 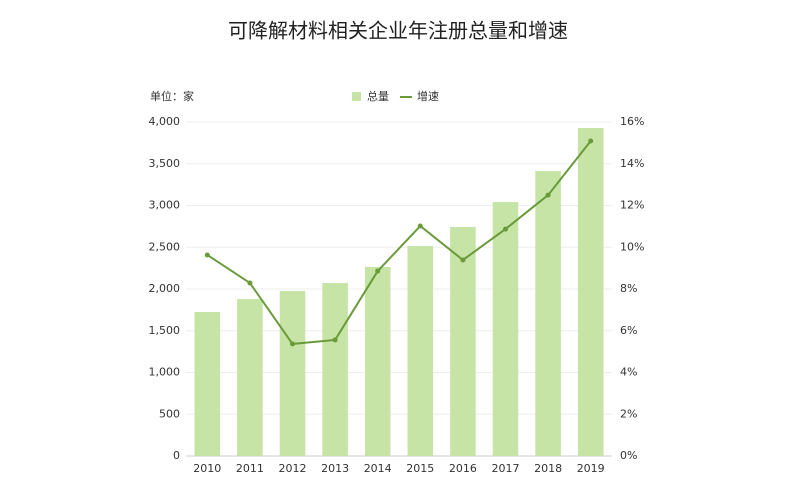 I want to click on y-tick-label: 2,500, so click(x=165, y=246).